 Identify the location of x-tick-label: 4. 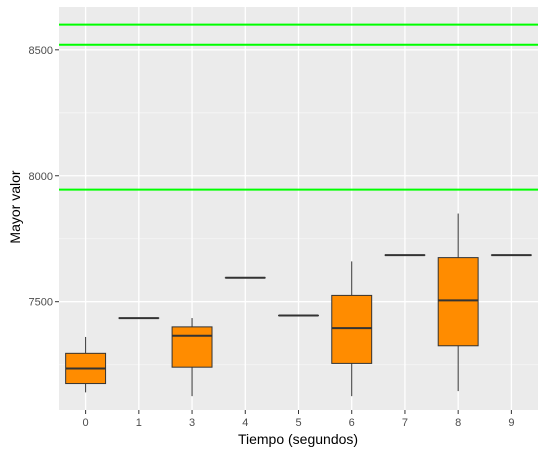
(245, 423).